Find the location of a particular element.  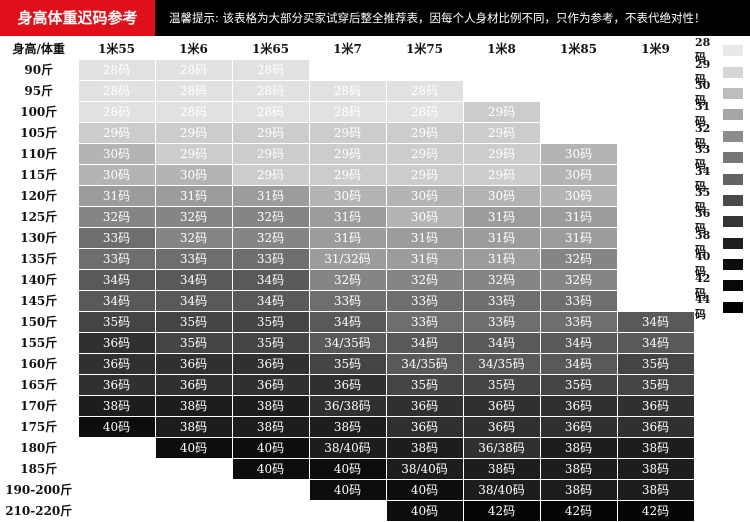

table-row: 130斤 33码 32码 32码 31码 31码 31码 31码 is located at coordinates (347, 238).